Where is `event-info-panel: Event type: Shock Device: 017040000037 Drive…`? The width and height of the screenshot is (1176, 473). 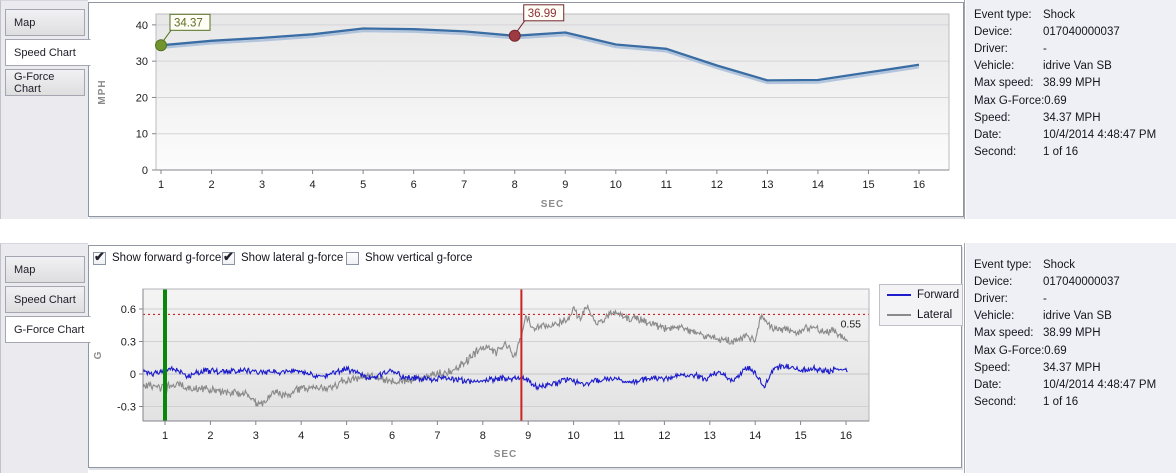 event-info-panel: Event type: Shock Device: 017040000037 Drive… is located at coordinates (1070, 358).